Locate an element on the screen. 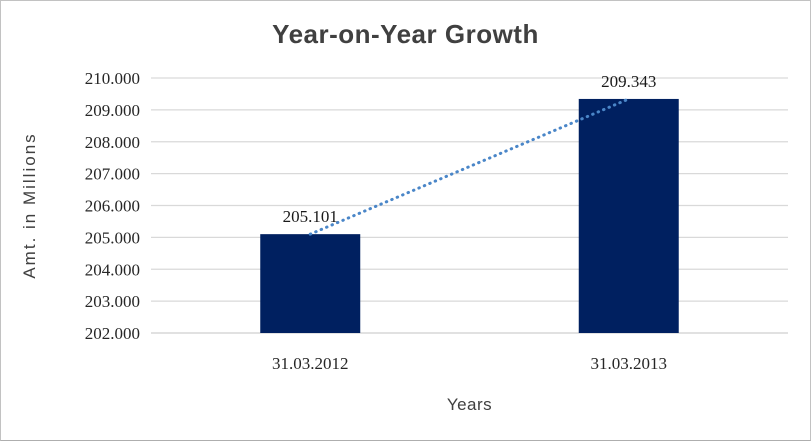 The width and height of the screenshot is (811, 441). x-axis-title: Years is located at coordinates (469, 404).